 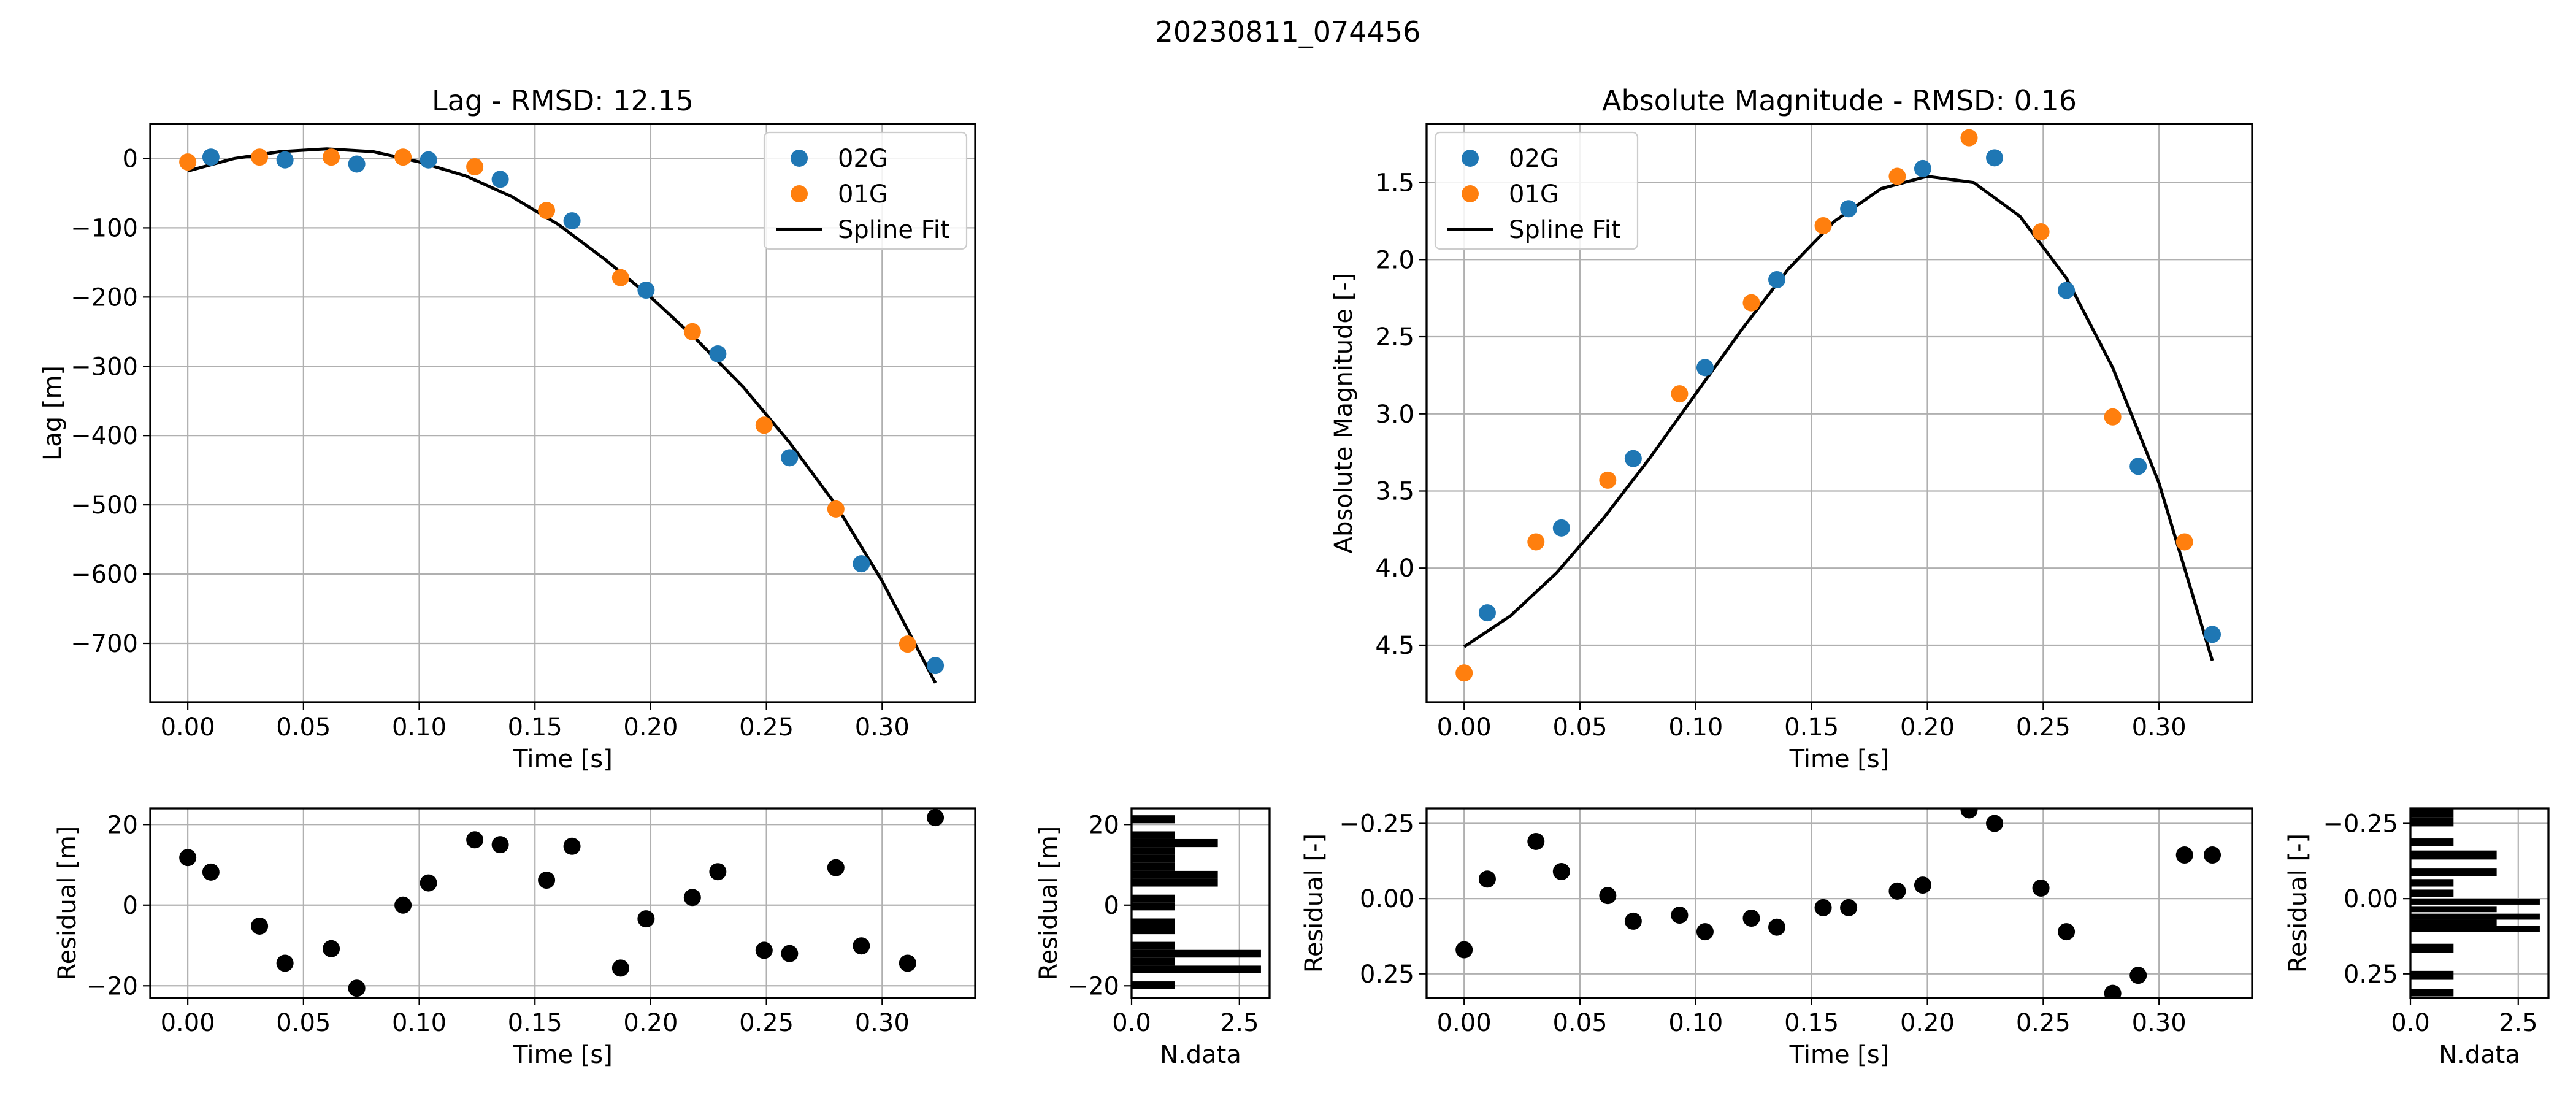 What do you see at coordinates (1838, 418) in the screenshot?
I see `spline-fit-line` at bounding box center [1838, 418].